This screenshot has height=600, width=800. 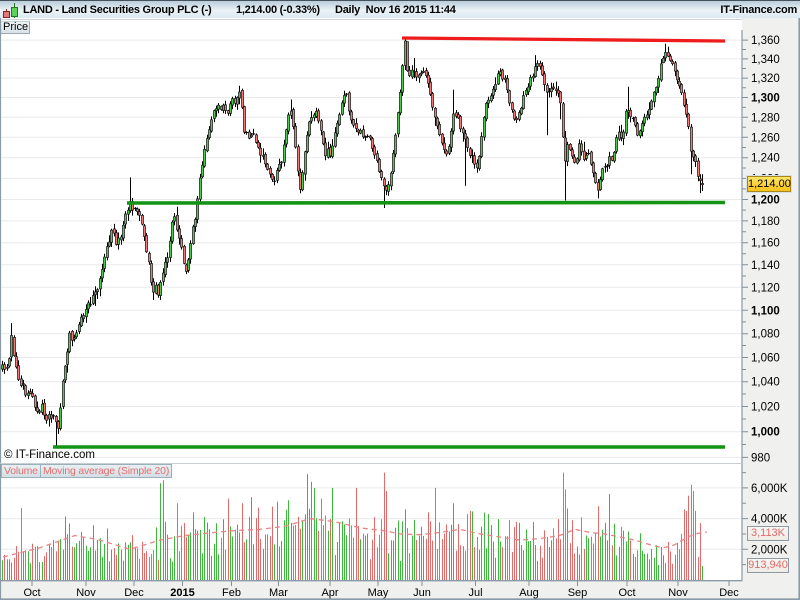 I want to click on svg-text: 1,000, so click(x=765, y=433).